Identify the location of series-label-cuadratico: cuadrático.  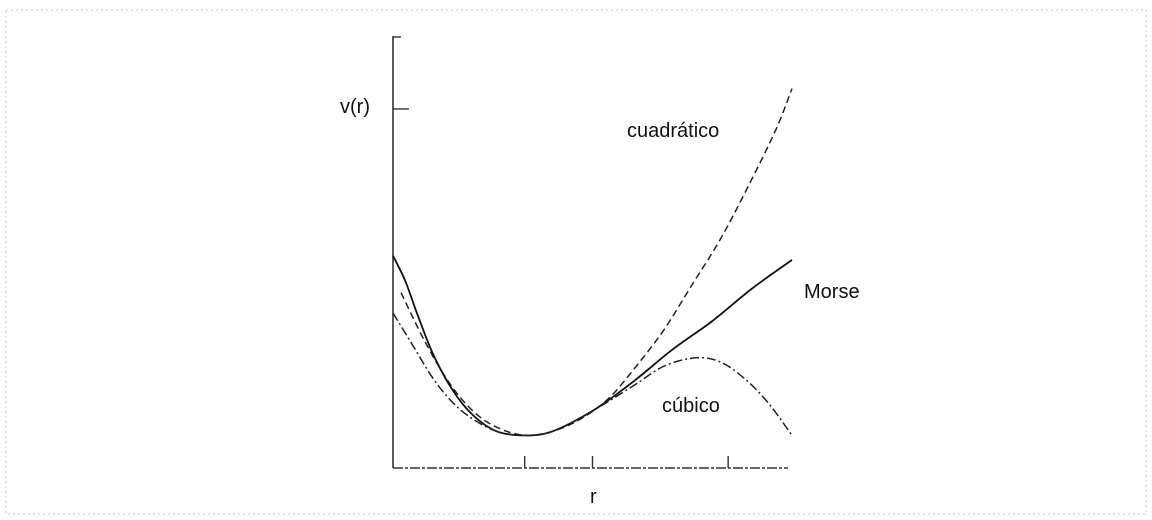
(673, 131).